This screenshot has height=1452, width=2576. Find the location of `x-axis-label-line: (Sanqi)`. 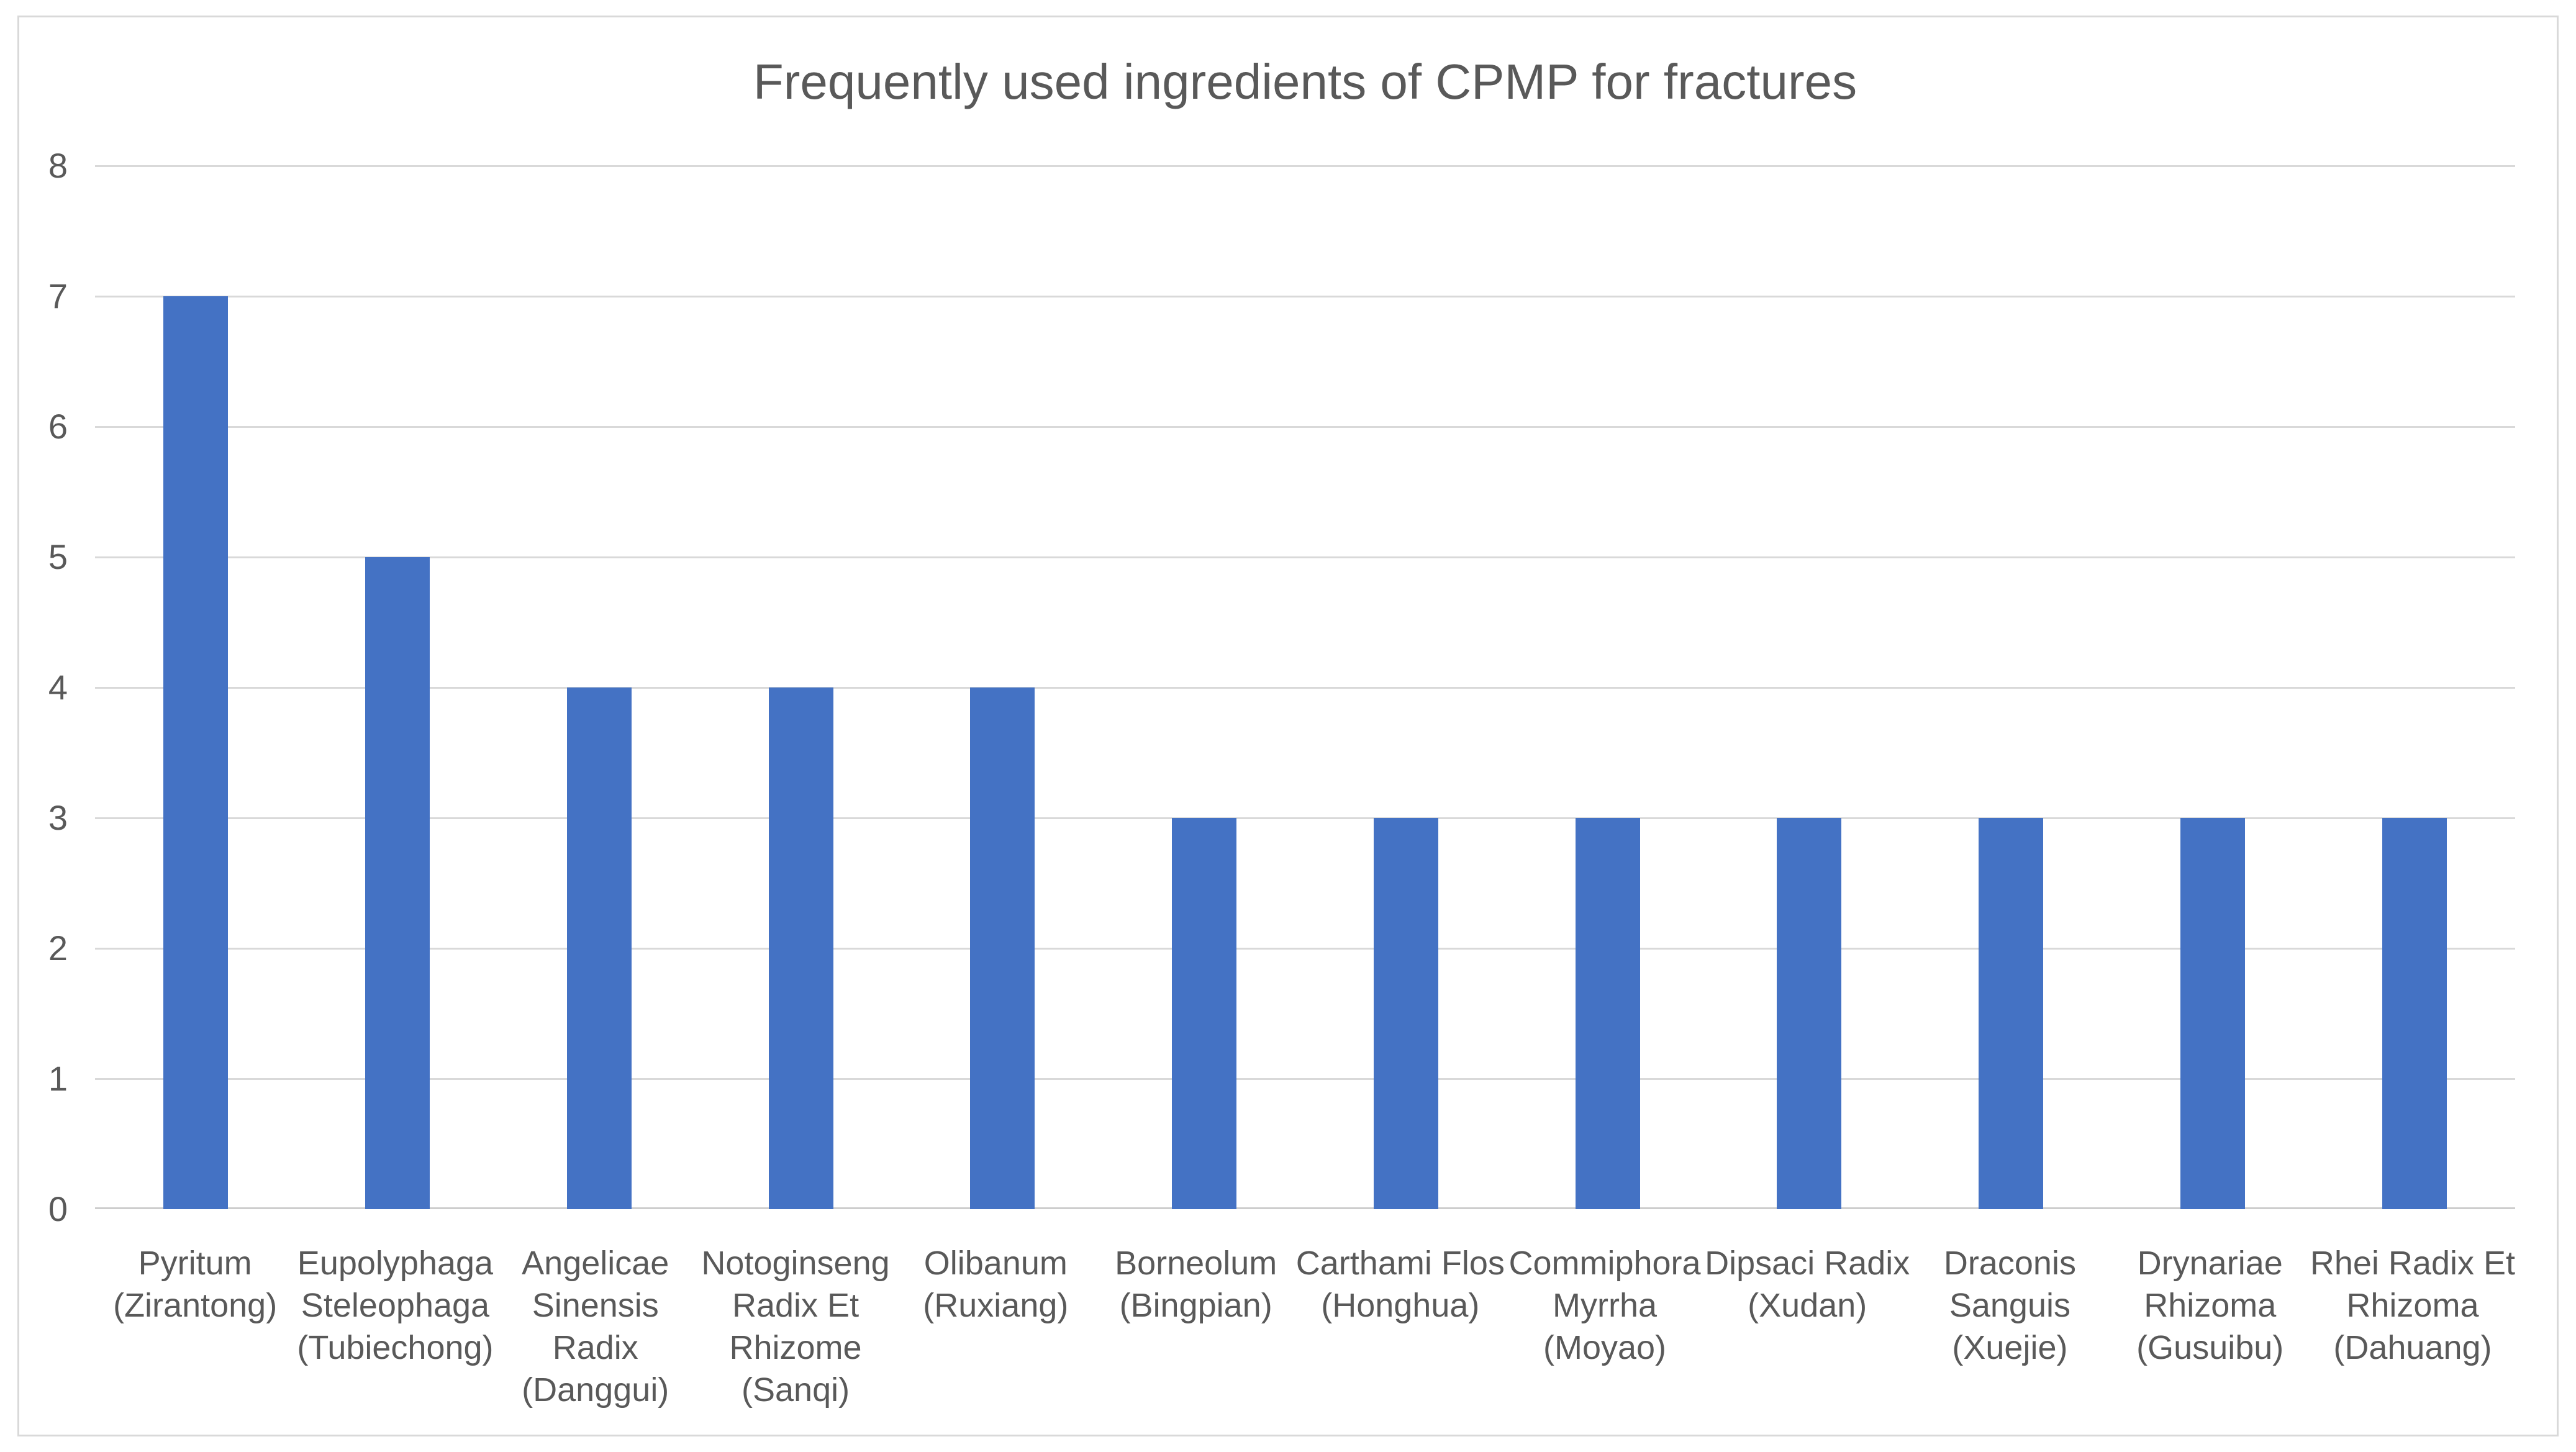

x-axis-label-line: (Sanqi) is located at coordinates (796, 1390).